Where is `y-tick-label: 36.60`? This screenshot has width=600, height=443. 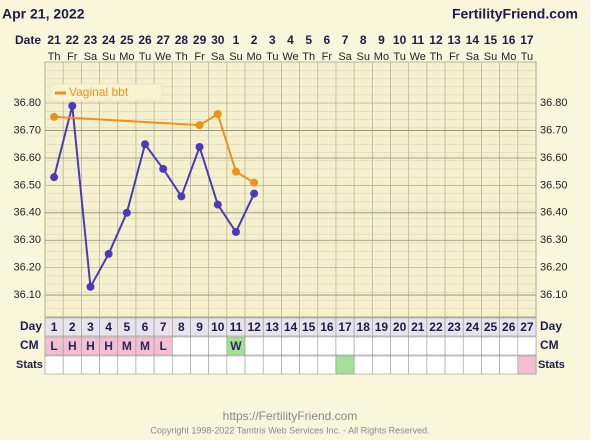 y-tick-label: 36.60 is located at coordinates (27, 158).